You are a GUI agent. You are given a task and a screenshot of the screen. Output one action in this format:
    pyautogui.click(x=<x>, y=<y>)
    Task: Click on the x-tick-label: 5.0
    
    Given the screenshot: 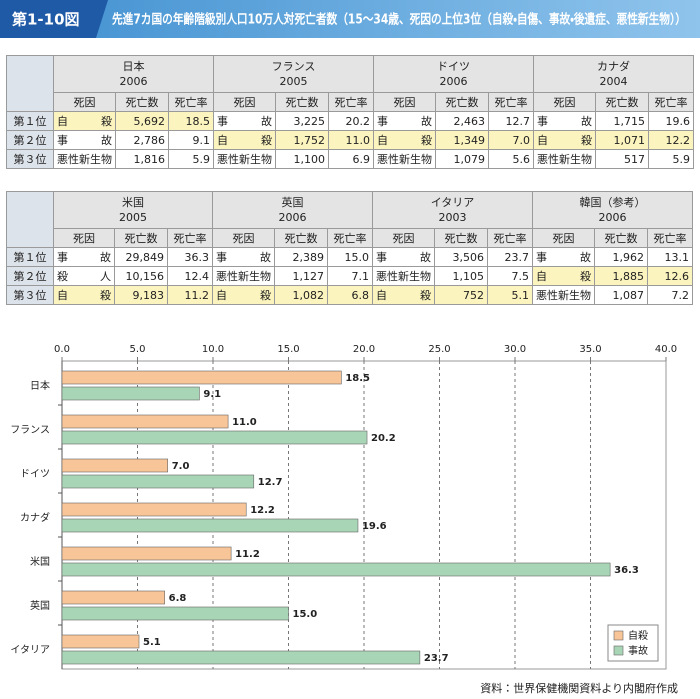 What is the action you would take?
    pyautogui.click(x=138, y=349)
    